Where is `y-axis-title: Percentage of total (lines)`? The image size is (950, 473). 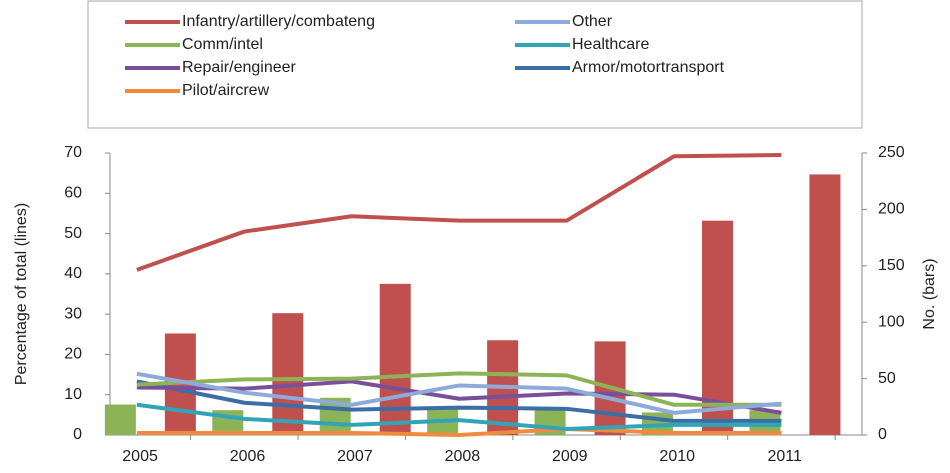
y-axis-title: Percentage of total (lines) is located at coordinates (21, 294).